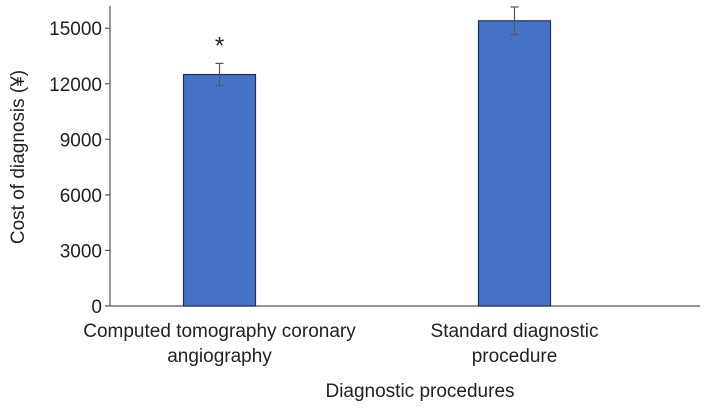 The width and height of the screenshot is (709, 414). What do you see at coordinates (81, 140) in the screenshot?
I see `y-tick-label: 9000` at bounding box center [81, 140].